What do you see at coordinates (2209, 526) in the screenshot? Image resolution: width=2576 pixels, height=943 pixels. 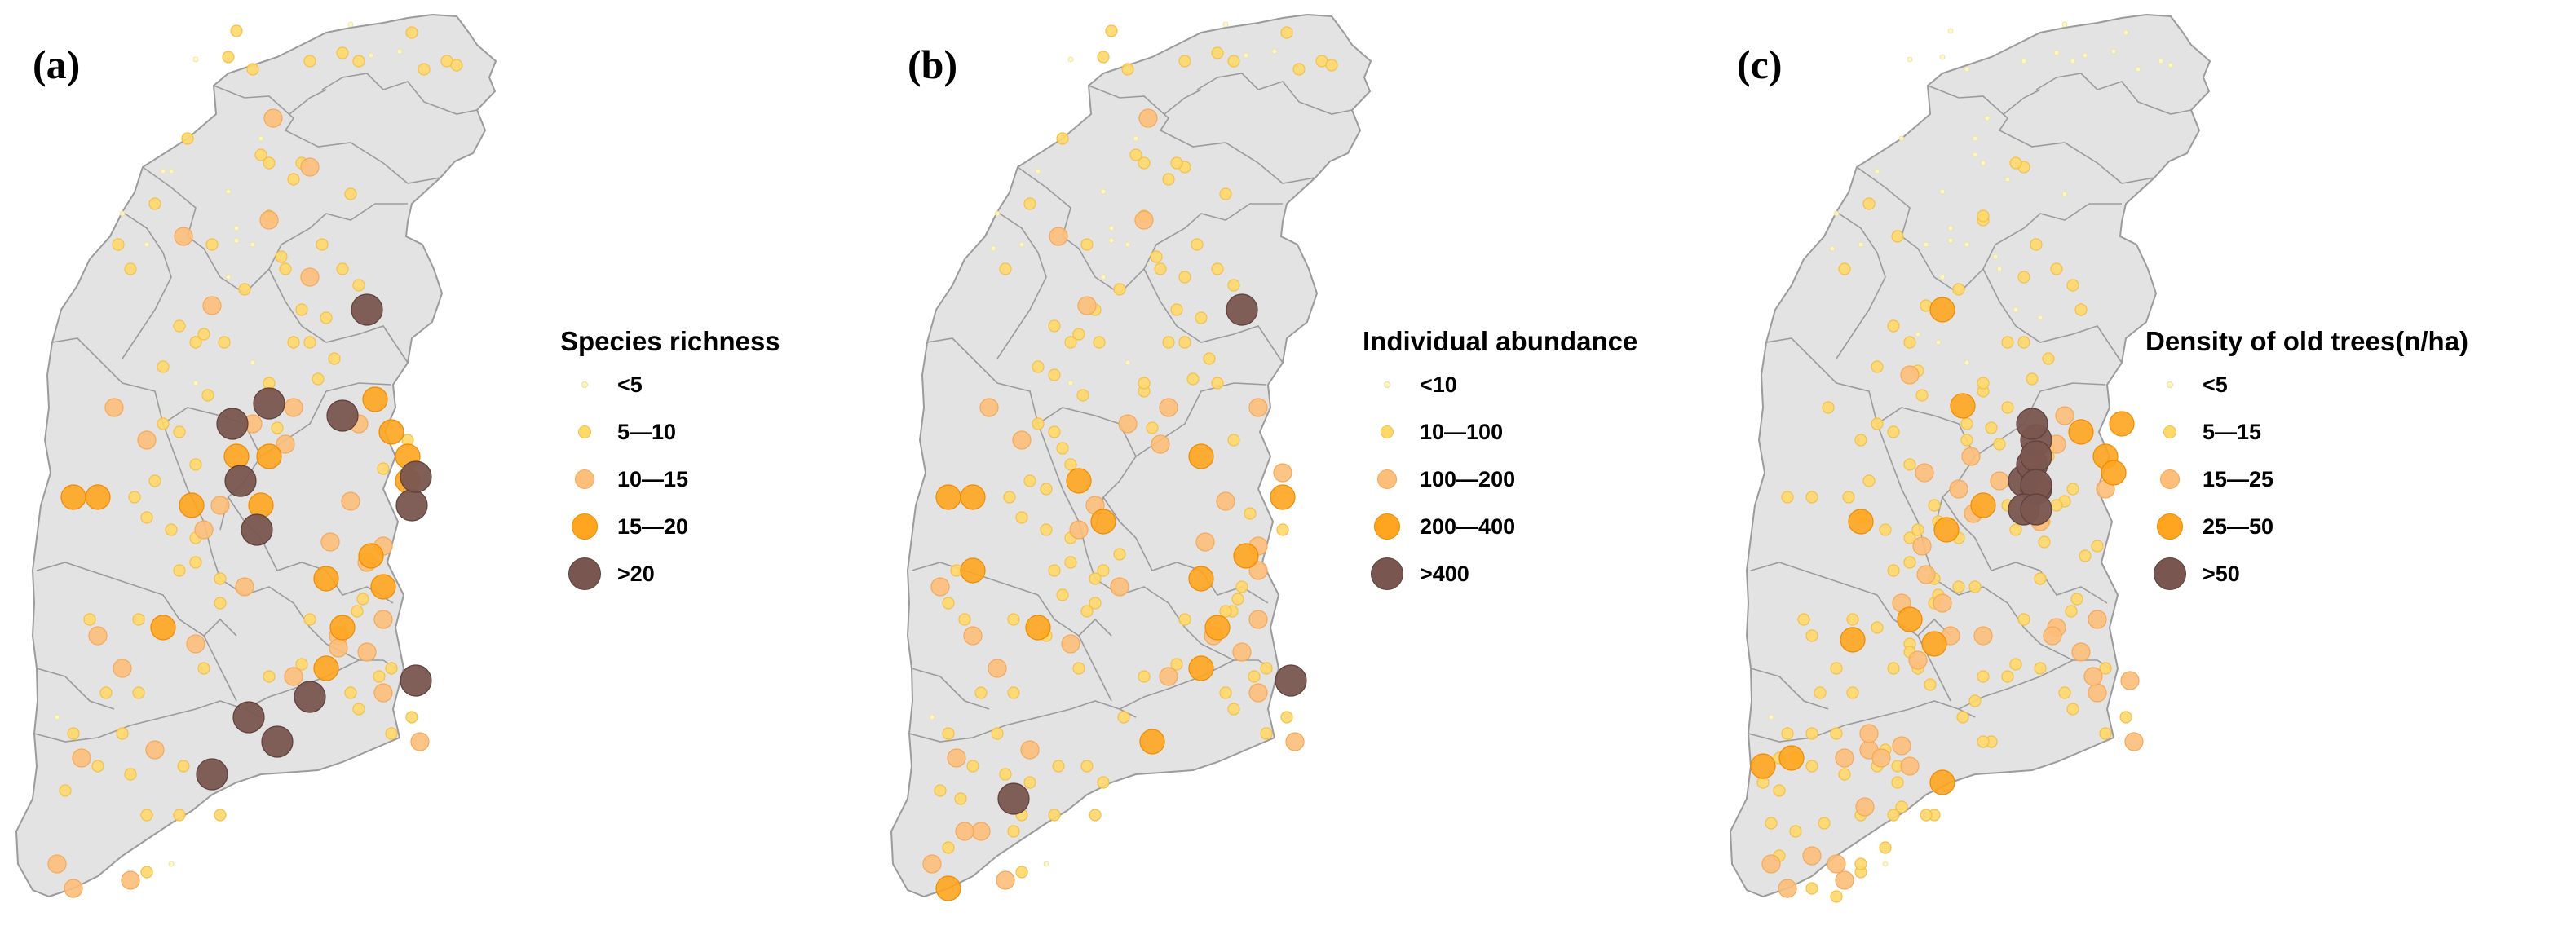 I see `legend-item: 25—50` at bounding box center [2209, 526].